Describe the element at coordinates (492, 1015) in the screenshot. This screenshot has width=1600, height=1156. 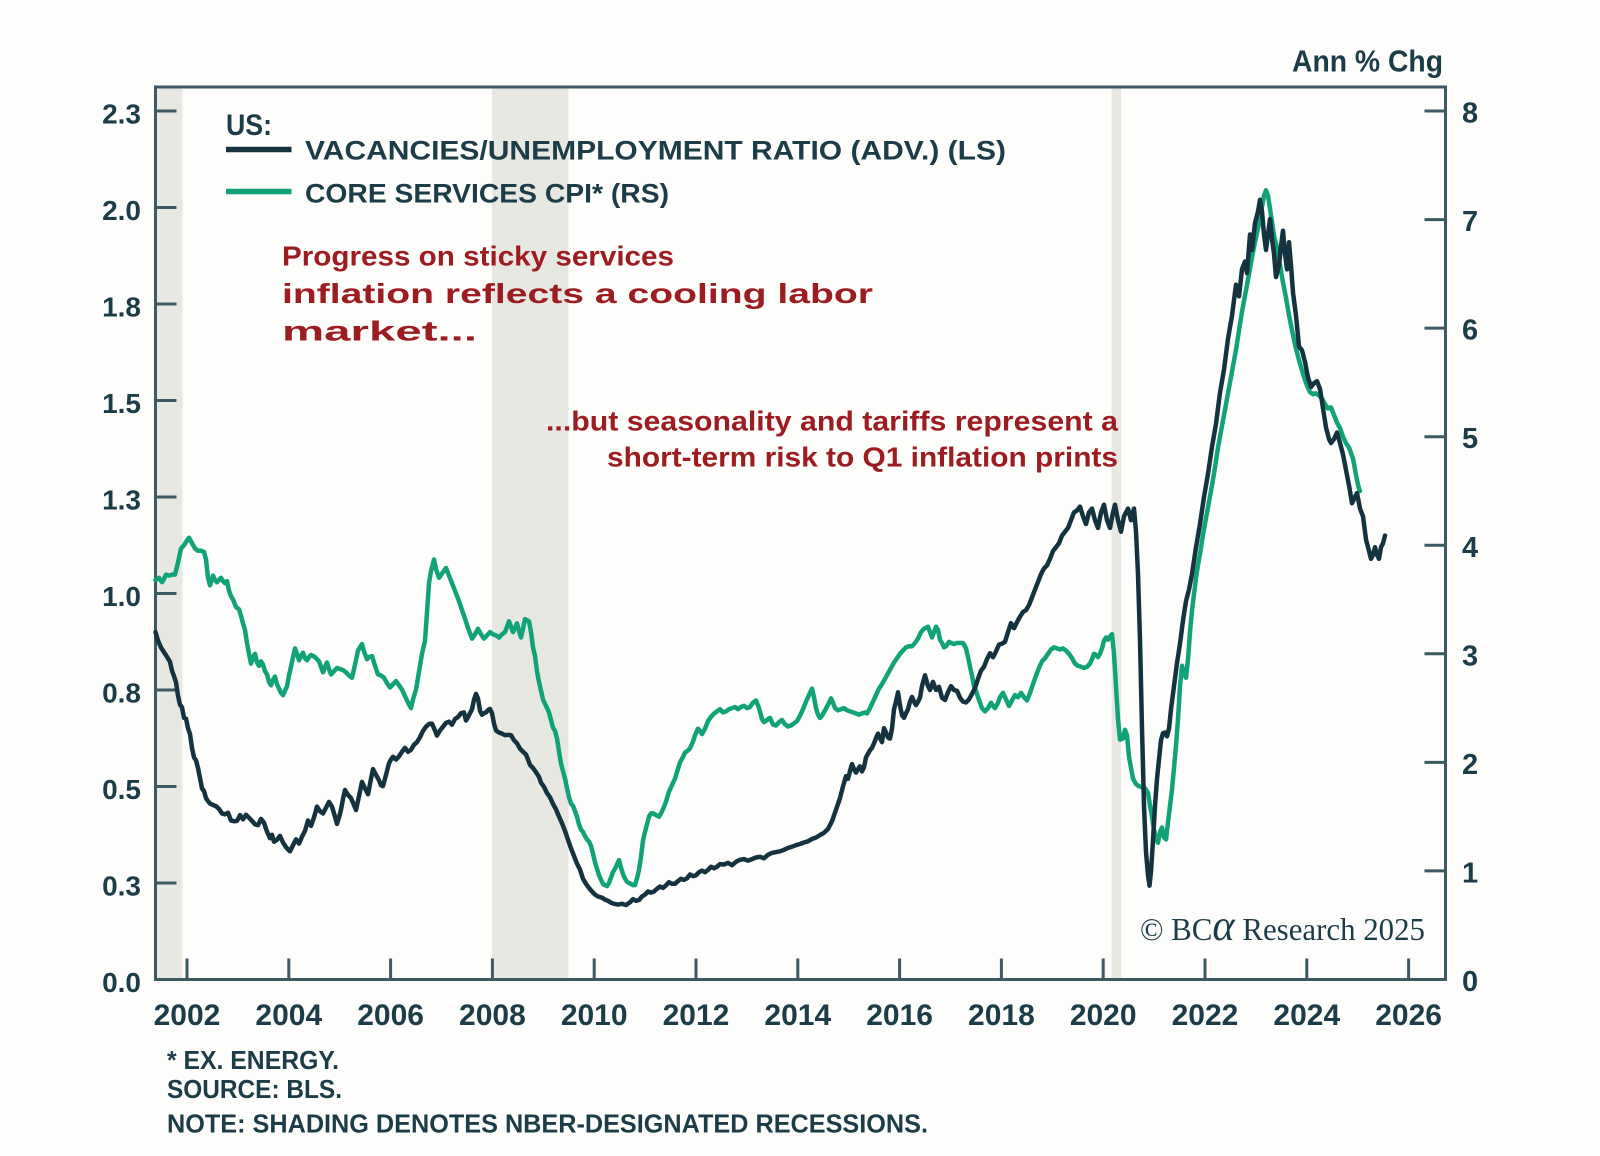
I see `svg-text: 2008` at that location.